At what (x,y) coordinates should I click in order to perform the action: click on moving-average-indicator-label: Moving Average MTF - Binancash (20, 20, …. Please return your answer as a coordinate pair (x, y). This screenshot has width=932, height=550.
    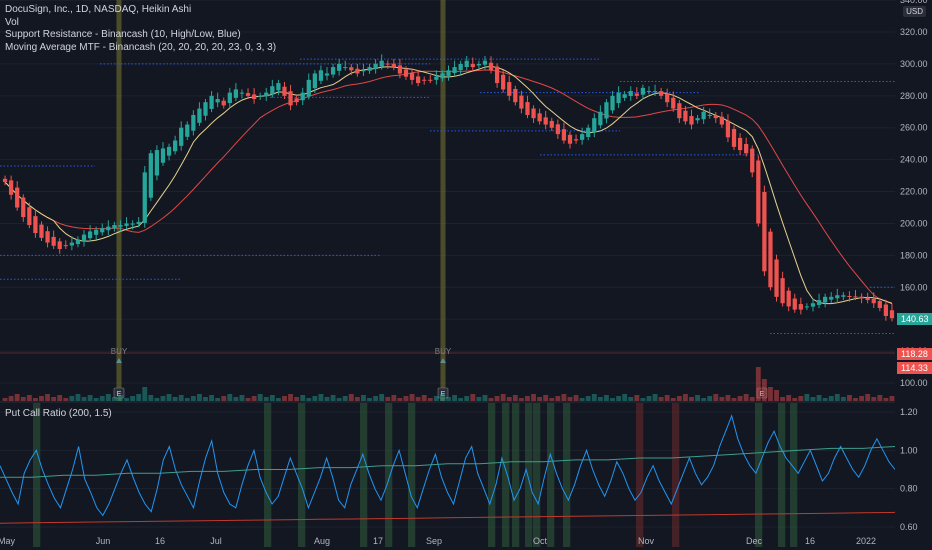
    Looking at the image, I should click on (141, 47).